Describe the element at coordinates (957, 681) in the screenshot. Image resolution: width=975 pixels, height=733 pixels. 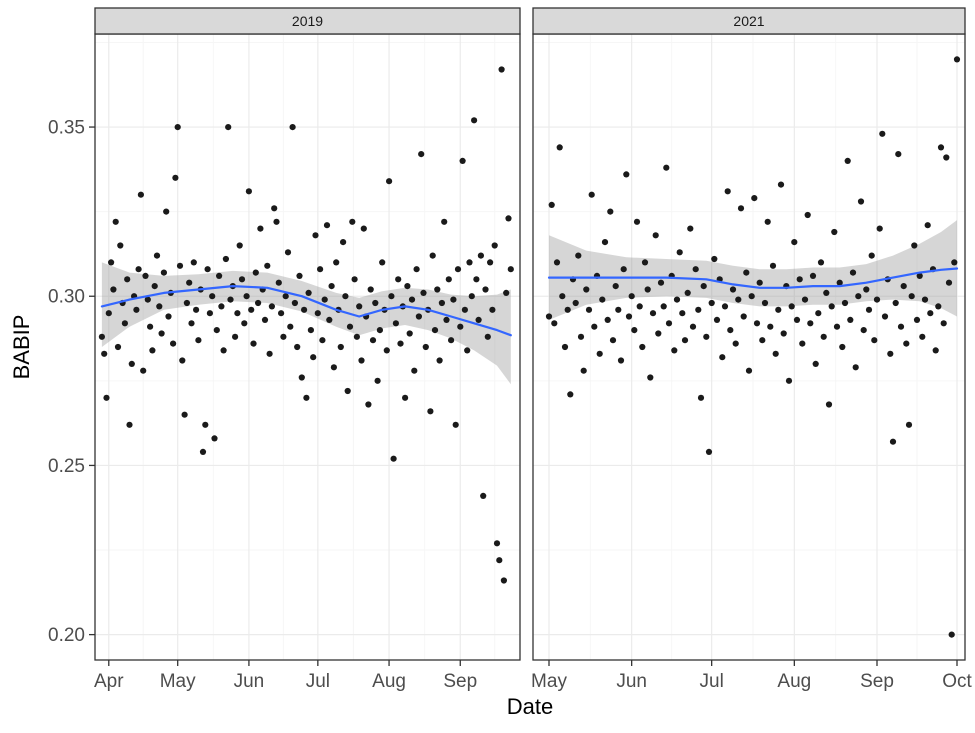
I see `x-tick-label: Oct` at that location.